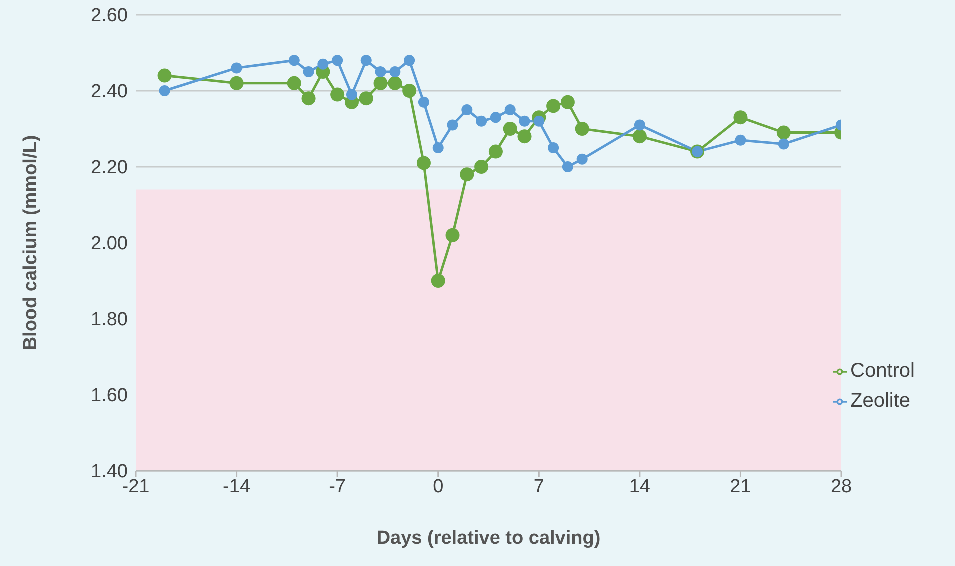 The width and height of the screenshot is (955, 566). What do you see at coordinates (640, 487) in the screenshot?
I see `x-tick-label: 14` at bounding box center [640, 487].